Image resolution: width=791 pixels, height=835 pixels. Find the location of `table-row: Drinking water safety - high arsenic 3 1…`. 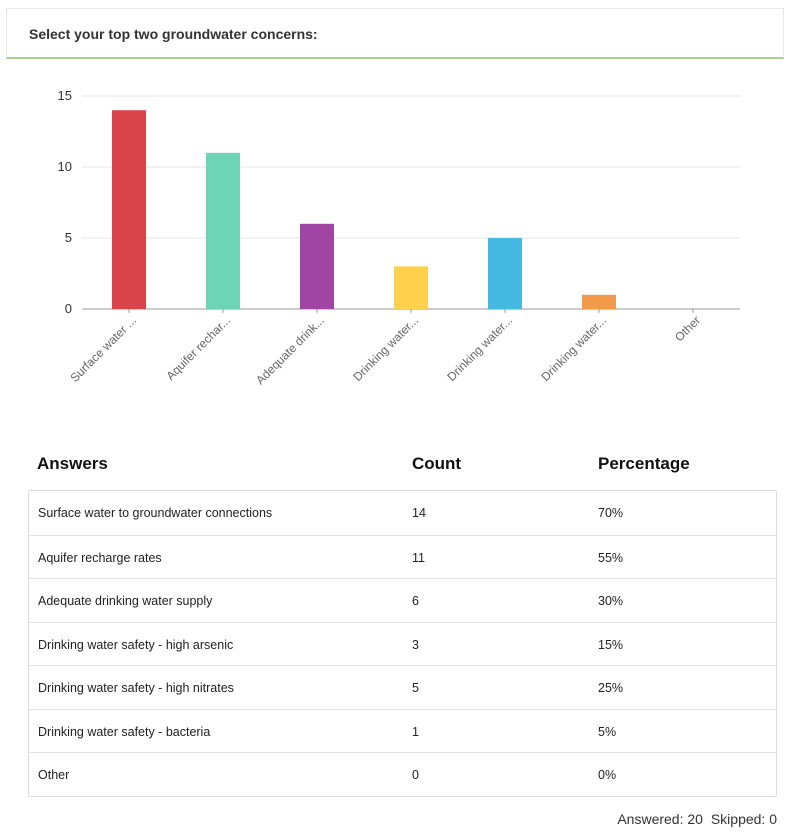

table-row: Drinking water safety - high arsenic 3 1… is located at coordinates (402, 643).